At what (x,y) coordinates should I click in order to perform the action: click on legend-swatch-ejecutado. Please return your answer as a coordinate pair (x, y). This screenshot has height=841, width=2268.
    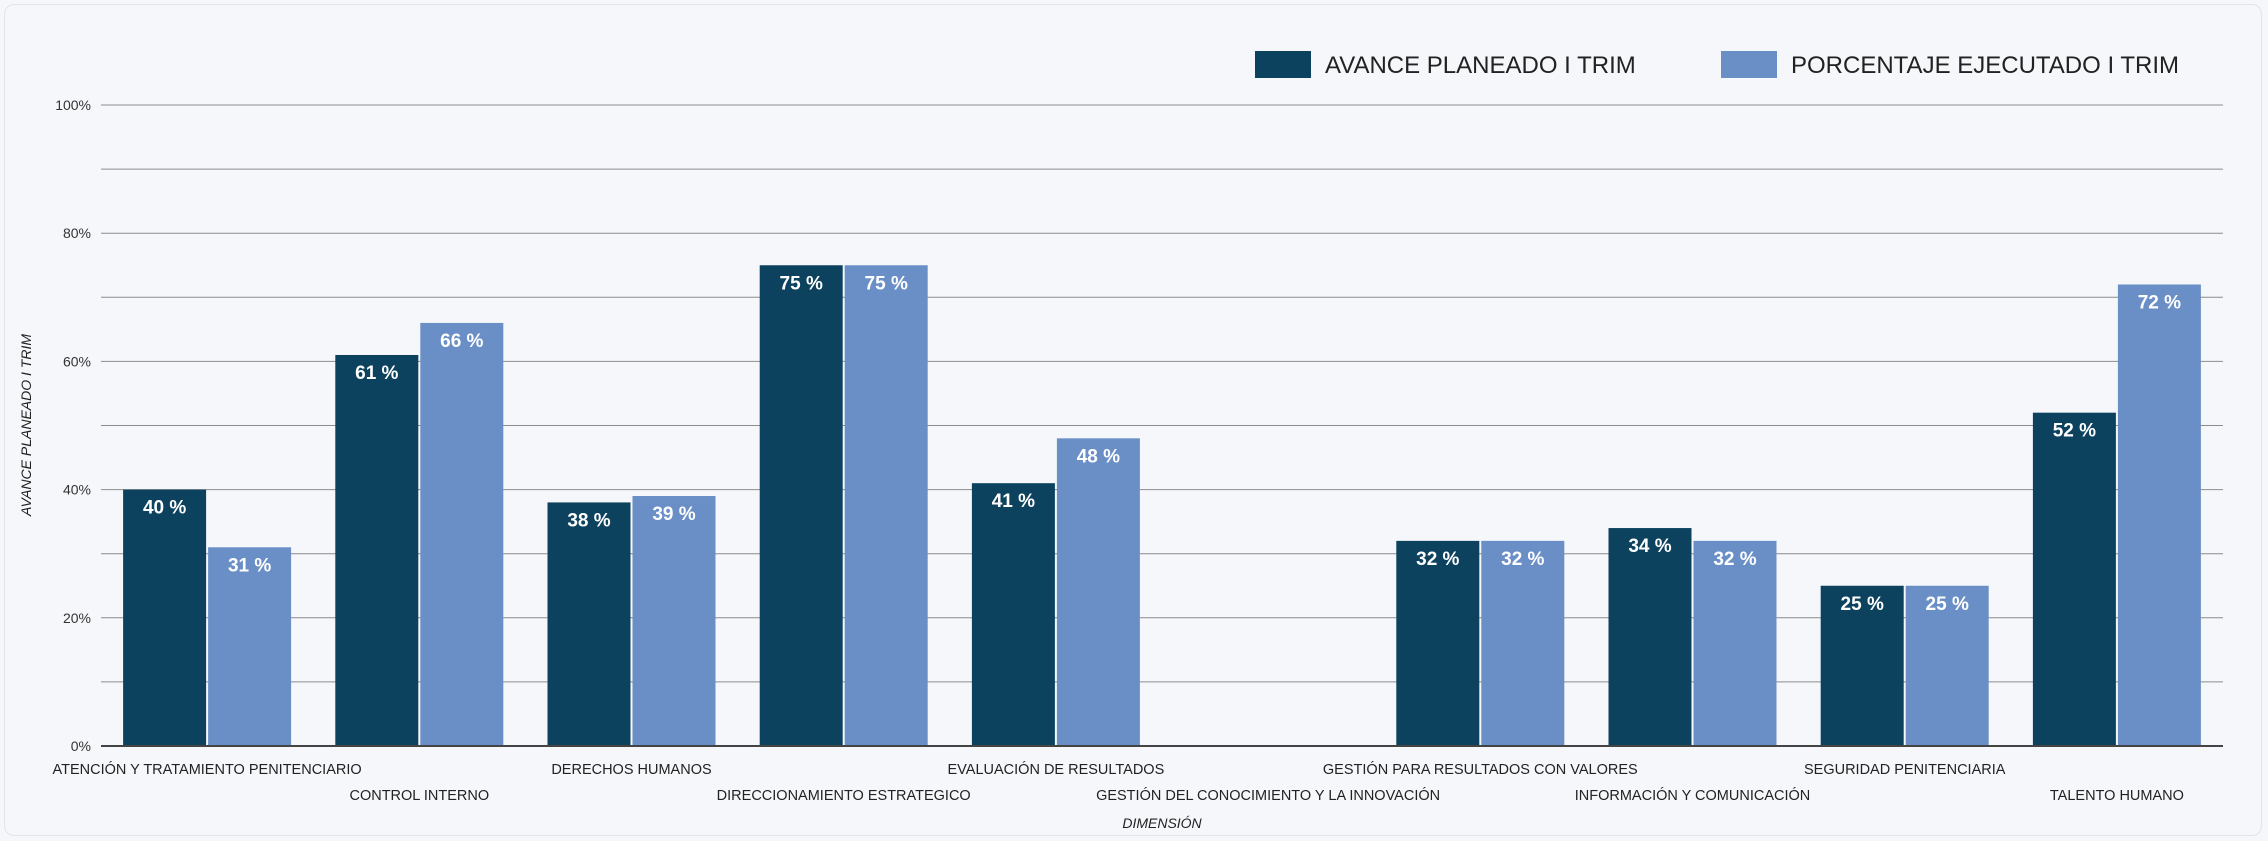
    Looking at the image, I should click on (1749, 64).